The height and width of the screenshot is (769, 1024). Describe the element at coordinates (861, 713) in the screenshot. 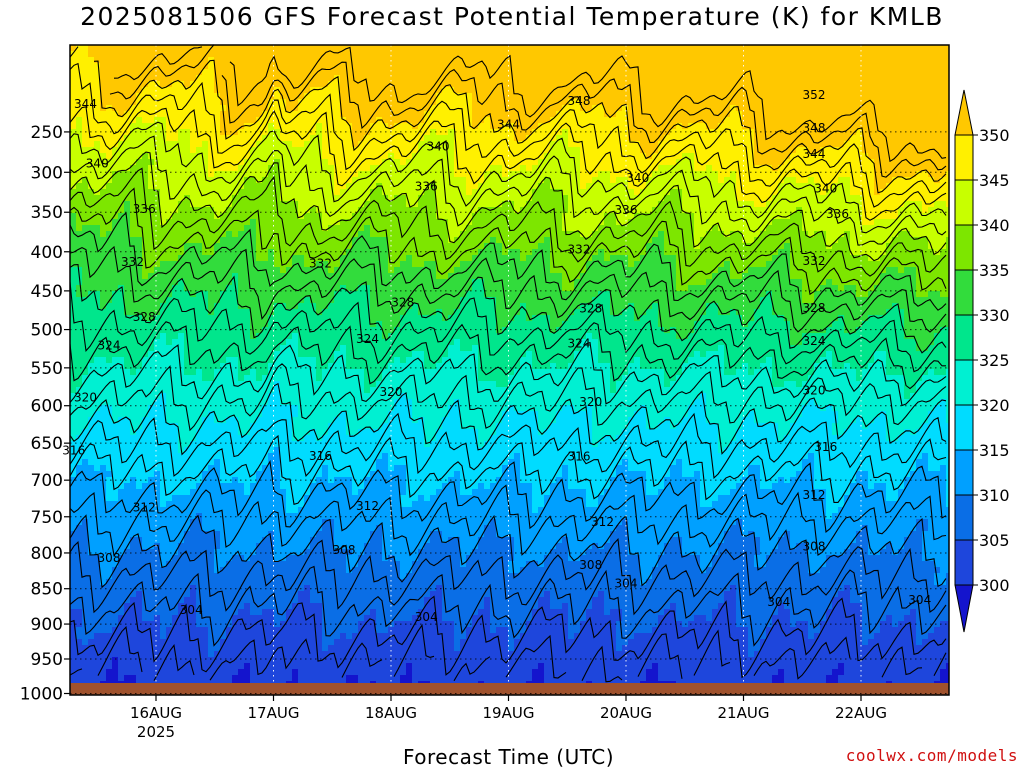

I see `x-tick-label: 22AUG` at that location.